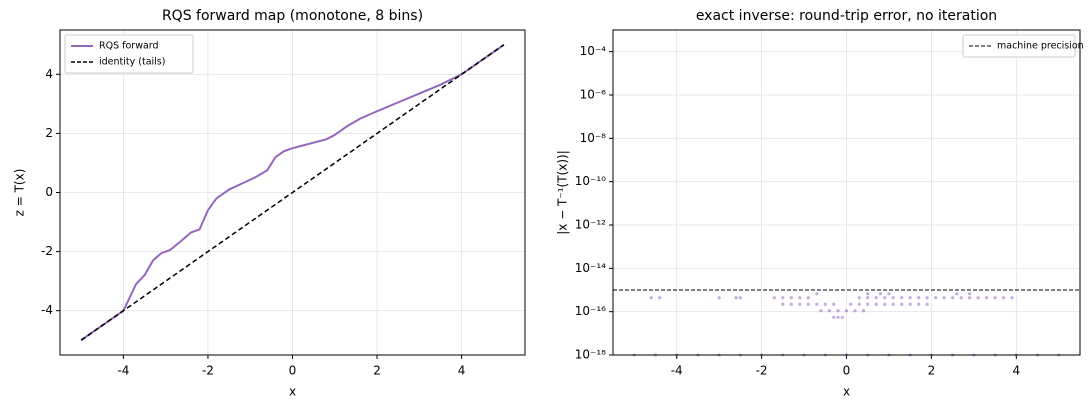  Describe the element at coordinates (590, 268) in the screenshot. I see `y-tick-label: 10⁻¹⁴` at that location.